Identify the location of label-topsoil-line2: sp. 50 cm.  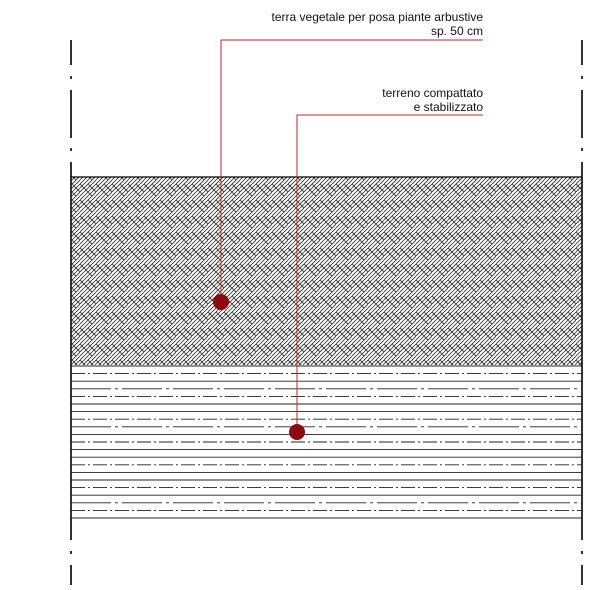
(456, 31).